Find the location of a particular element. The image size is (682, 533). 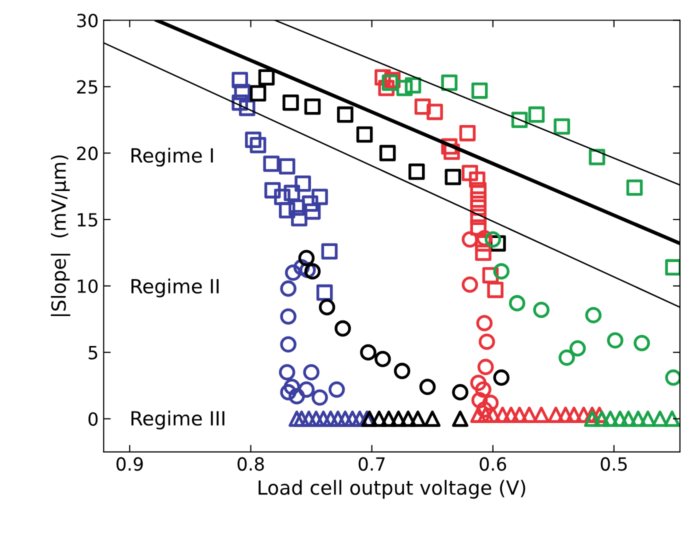

y-tick-label: 20 is located at coordinates (87, 153).